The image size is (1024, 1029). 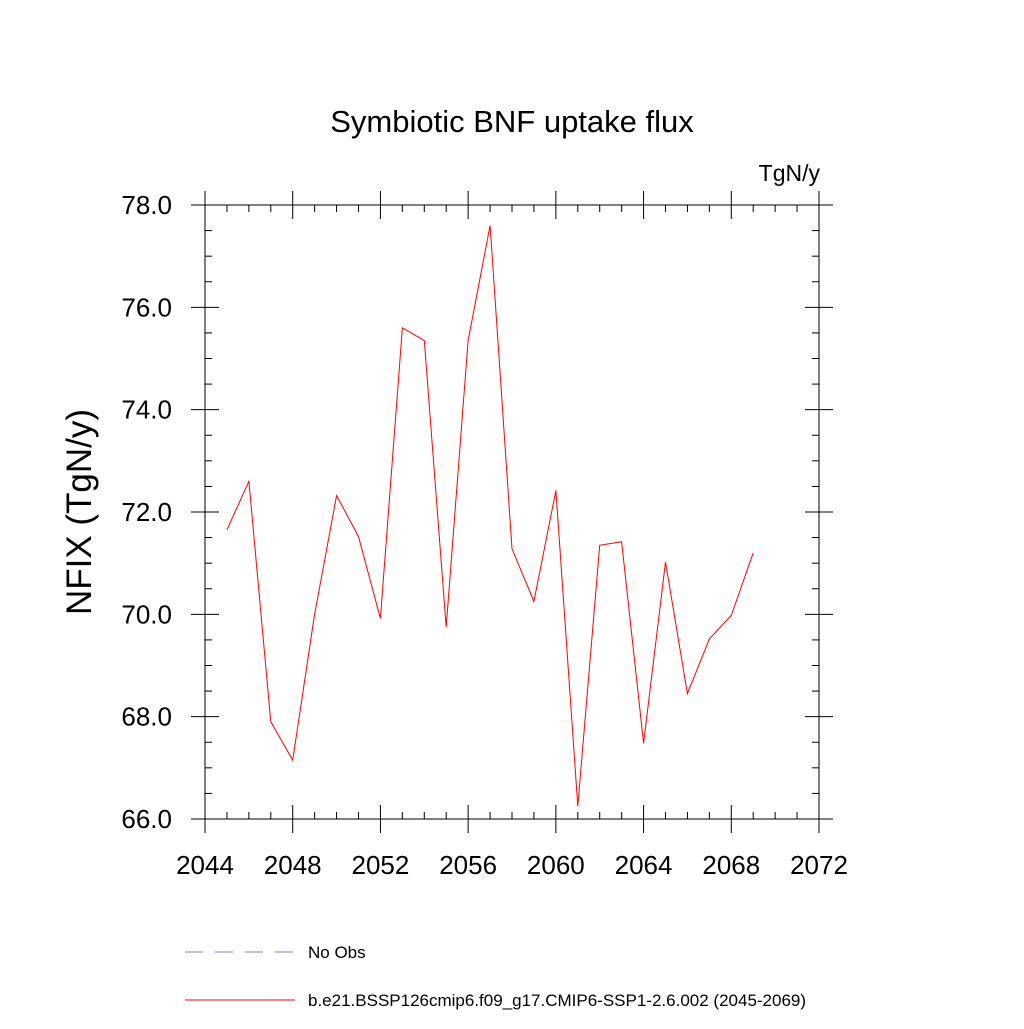 I want to click on y-tick-label: 76.0, so click(x=146, y=307).